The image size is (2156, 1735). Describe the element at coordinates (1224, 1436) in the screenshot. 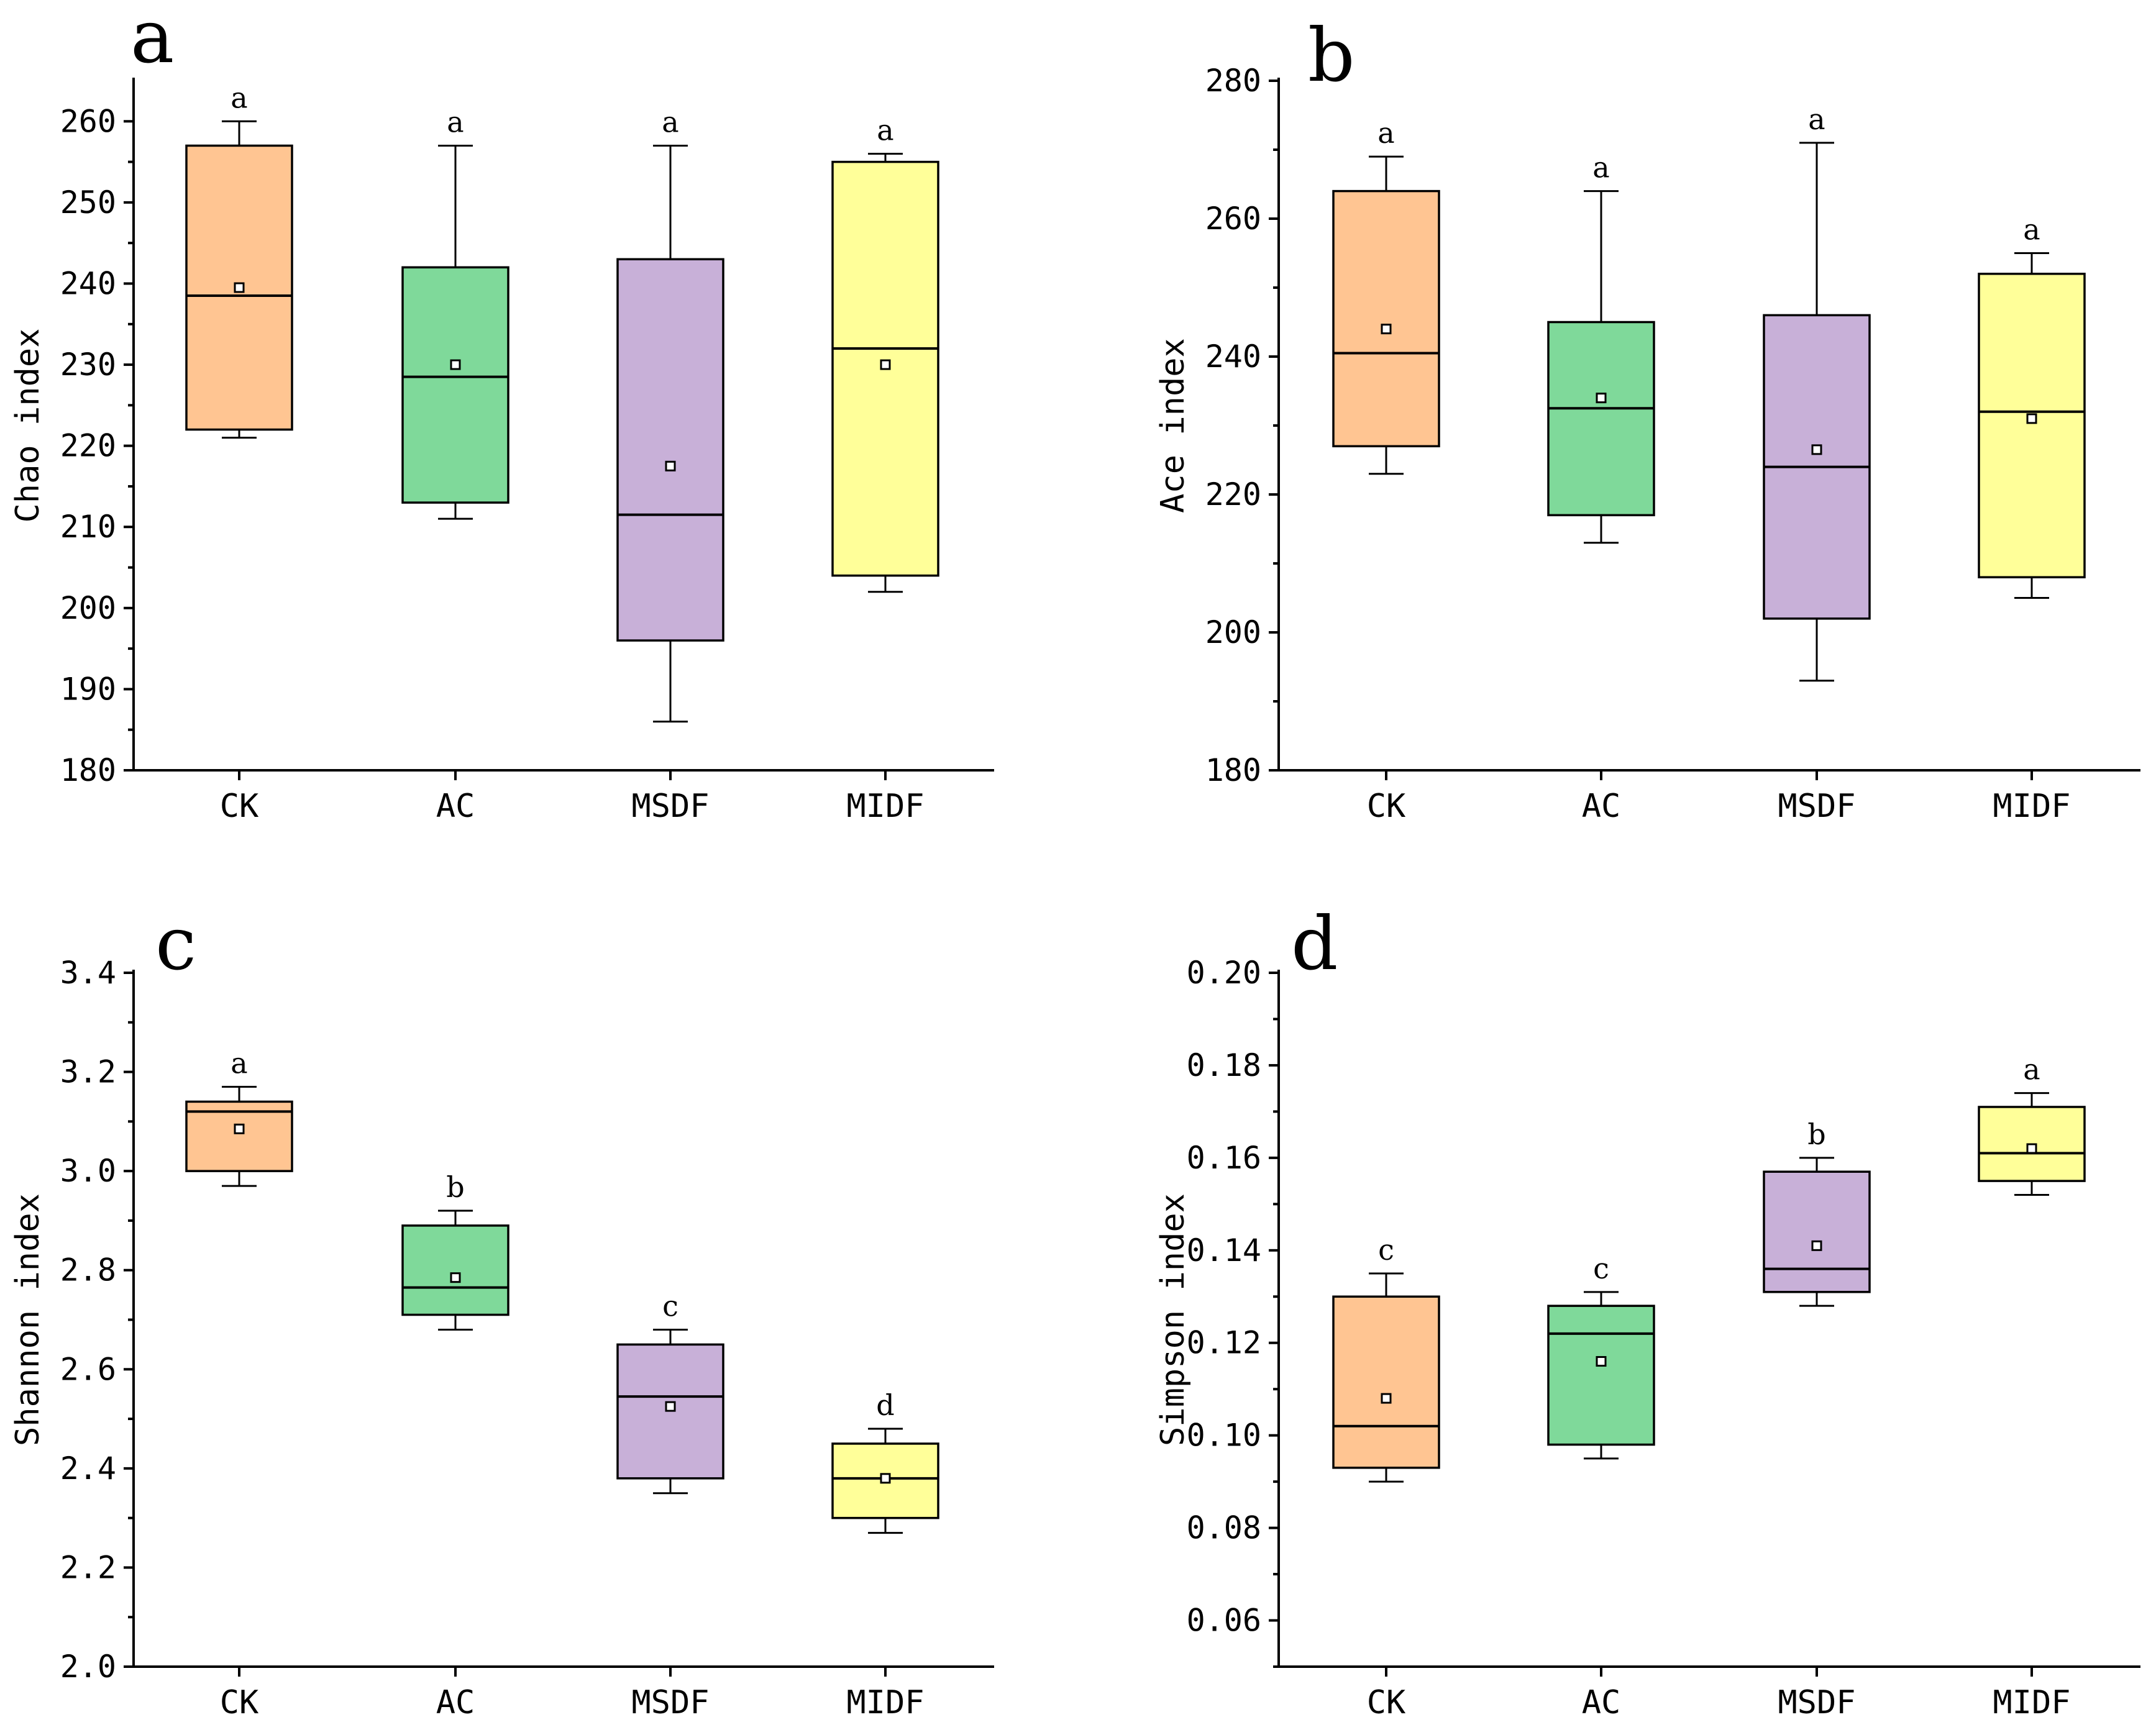

I see `y-tick-label: 0.10` at that location.